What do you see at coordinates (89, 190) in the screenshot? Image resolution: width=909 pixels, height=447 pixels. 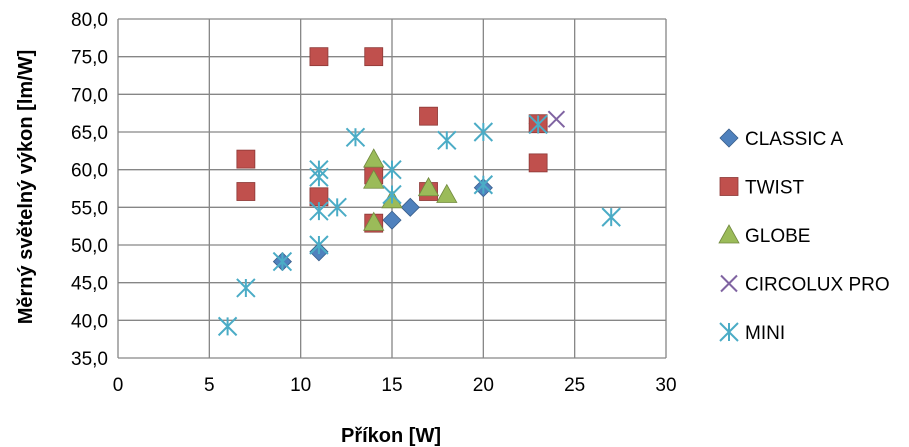 I see `y-tick-labels: 35,0 40,0 45,0 50,0 55,0 60,0 65,0 70,0 75,0 80,0` at bounding box center [89, 190].